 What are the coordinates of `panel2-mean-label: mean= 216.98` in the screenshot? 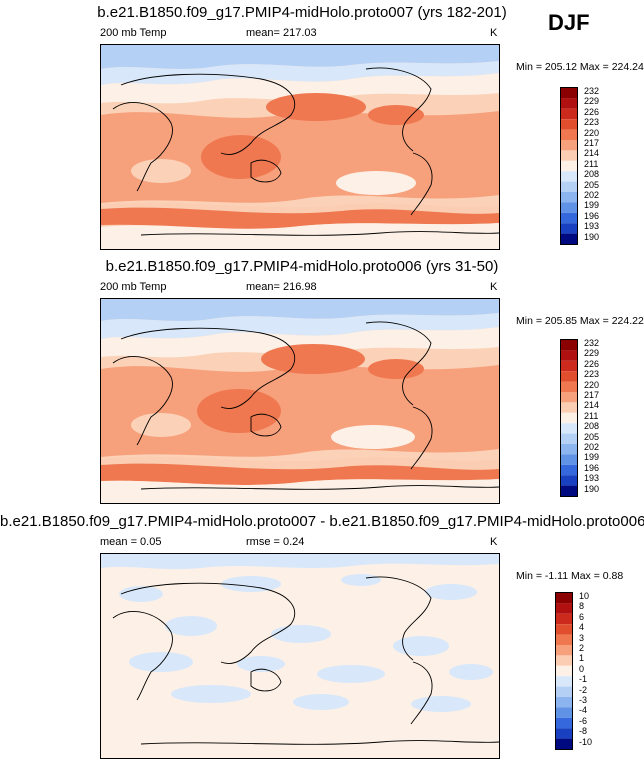 It's located at (281, 287).